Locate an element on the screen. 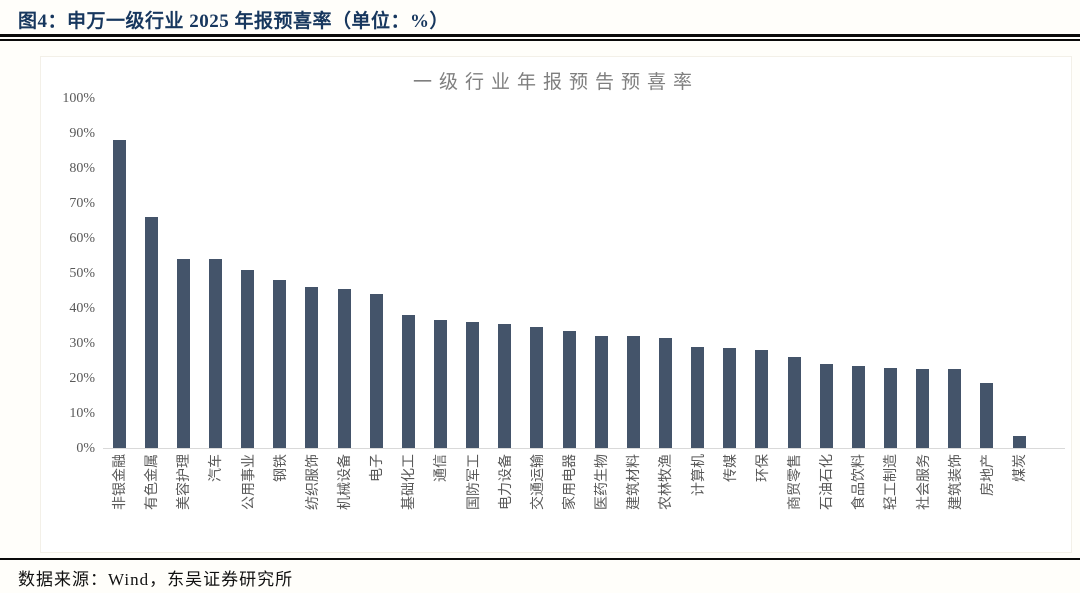  x-axis-label: 国防军工 is located at coordinates (474, 482).